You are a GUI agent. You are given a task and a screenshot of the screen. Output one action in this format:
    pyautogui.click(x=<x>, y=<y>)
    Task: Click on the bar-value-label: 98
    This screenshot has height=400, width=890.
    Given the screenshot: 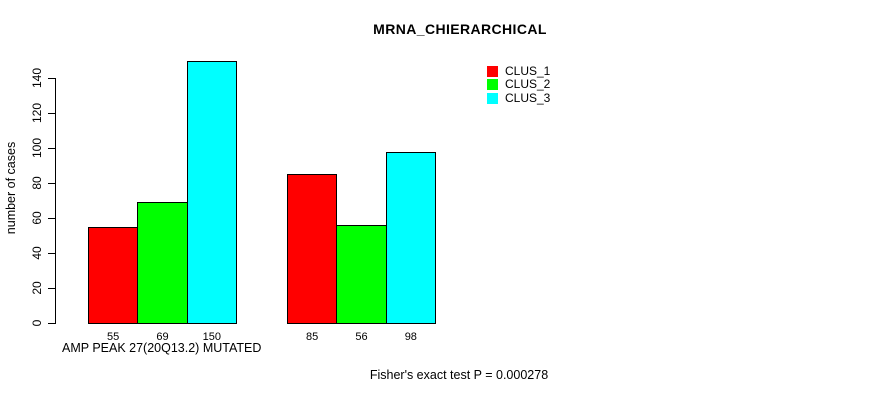 What is the action you would take?
    pyautogui.click(x=410, y=337)
    